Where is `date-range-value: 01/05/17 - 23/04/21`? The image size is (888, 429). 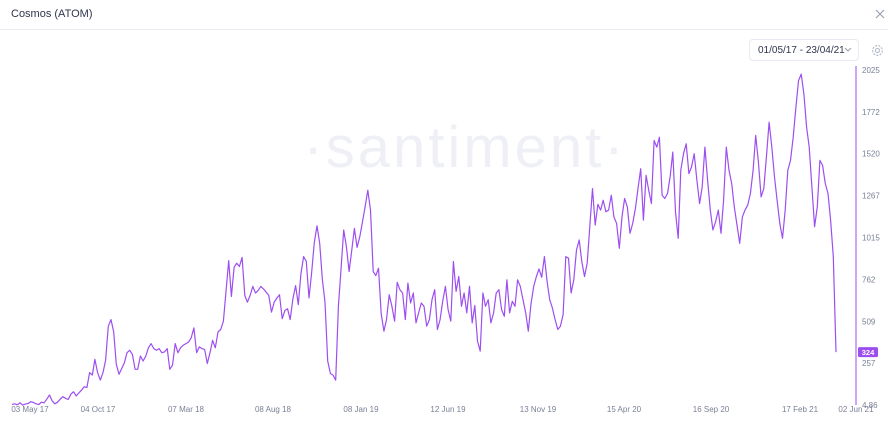
date-range-value: 01/05/17 - 23/04/21 is located at coordinates (801, 50).